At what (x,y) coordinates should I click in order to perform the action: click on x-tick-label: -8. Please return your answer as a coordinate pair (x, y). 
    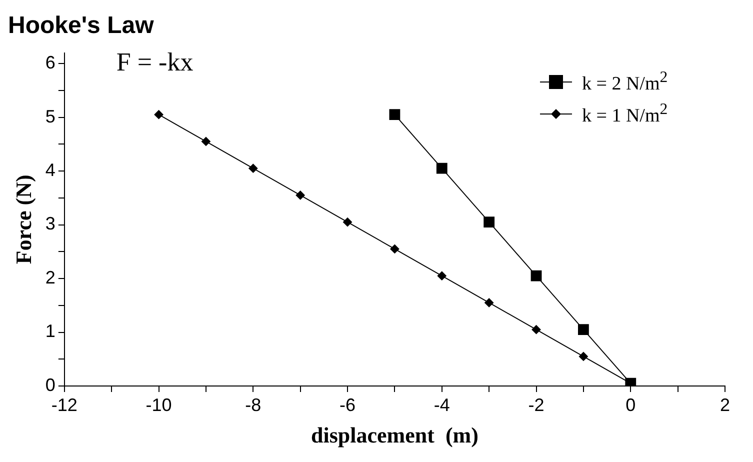
    Looking at the image, I should click on (253, 404).